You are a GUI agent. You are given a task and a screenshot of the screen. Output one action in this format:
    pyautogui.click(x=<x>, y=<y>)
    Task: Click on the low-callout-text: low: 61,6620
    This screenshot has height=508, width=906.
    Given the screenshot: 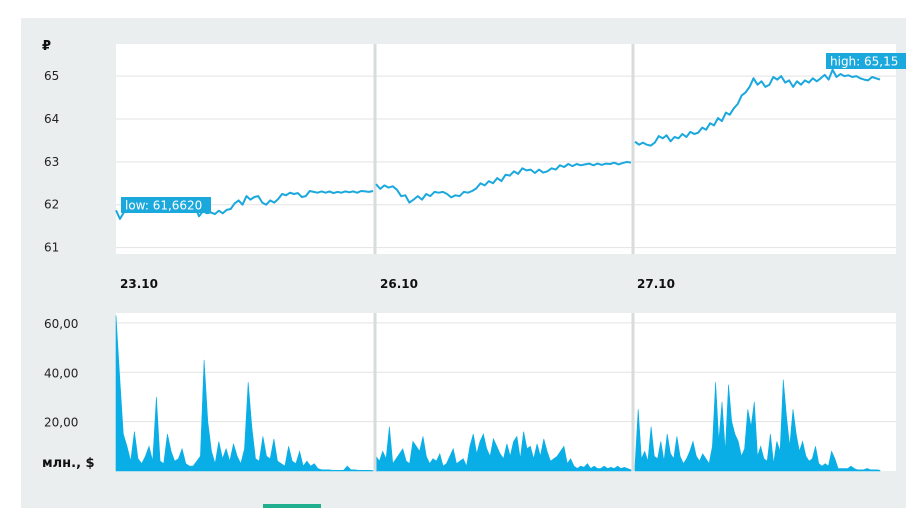 What is the action you would take?
    pyautogui.click(x=163, y=206)
    